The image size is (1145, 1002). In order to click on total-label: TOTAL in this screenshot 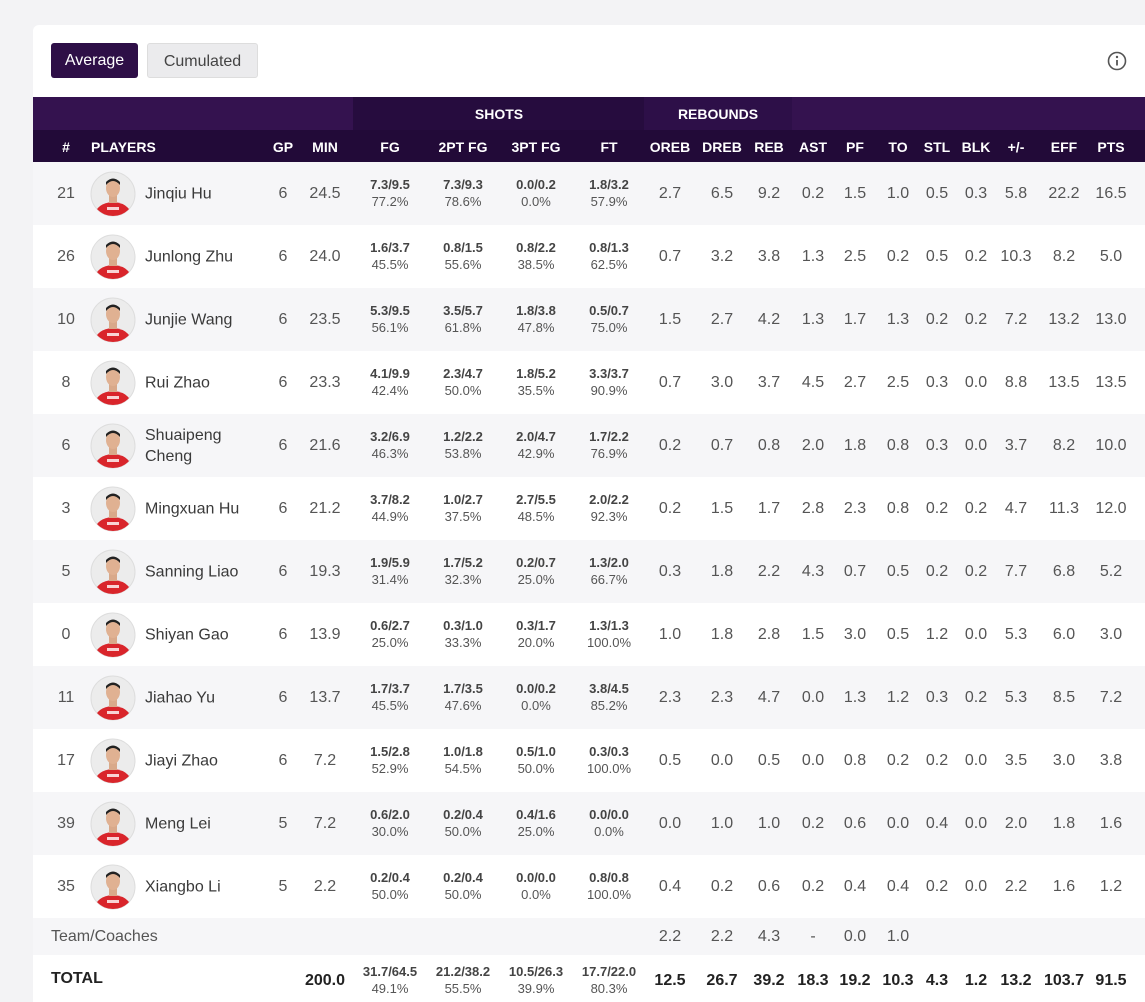, I will do `click(77, 978)`.